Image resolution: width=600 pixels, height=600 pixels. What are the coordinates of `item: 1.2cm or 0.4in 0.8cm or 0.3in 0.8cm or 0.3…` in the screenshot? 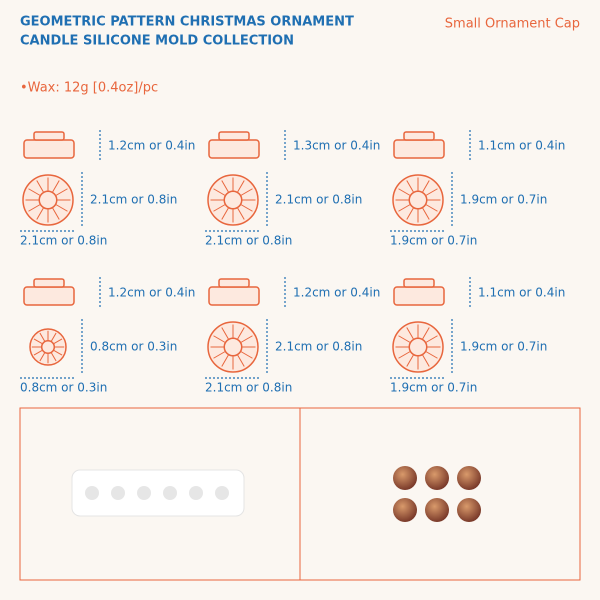 It's located at (107, 336).